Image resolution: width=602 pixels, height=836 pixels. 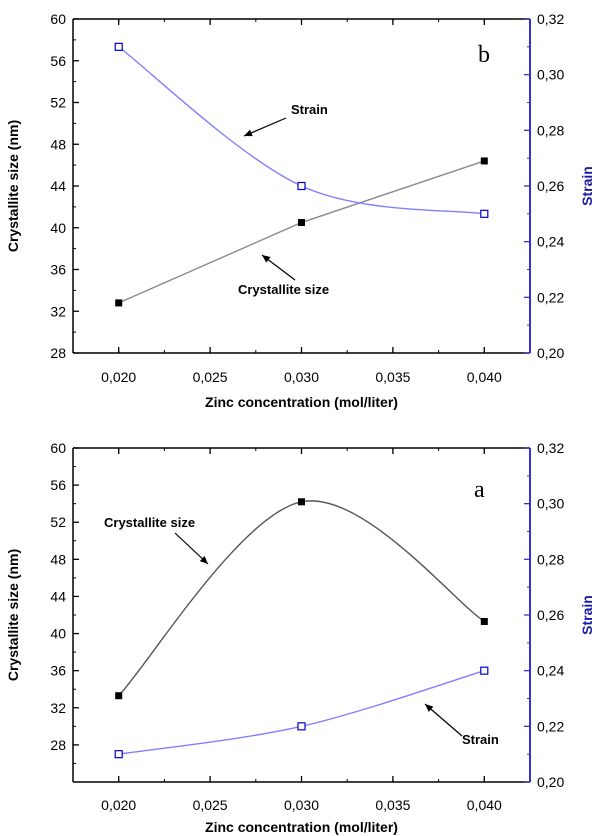 What do you see at coordinates (443, 720) in the screenshot?
I see `annotation-arrow` at bounding box center [443, 720].